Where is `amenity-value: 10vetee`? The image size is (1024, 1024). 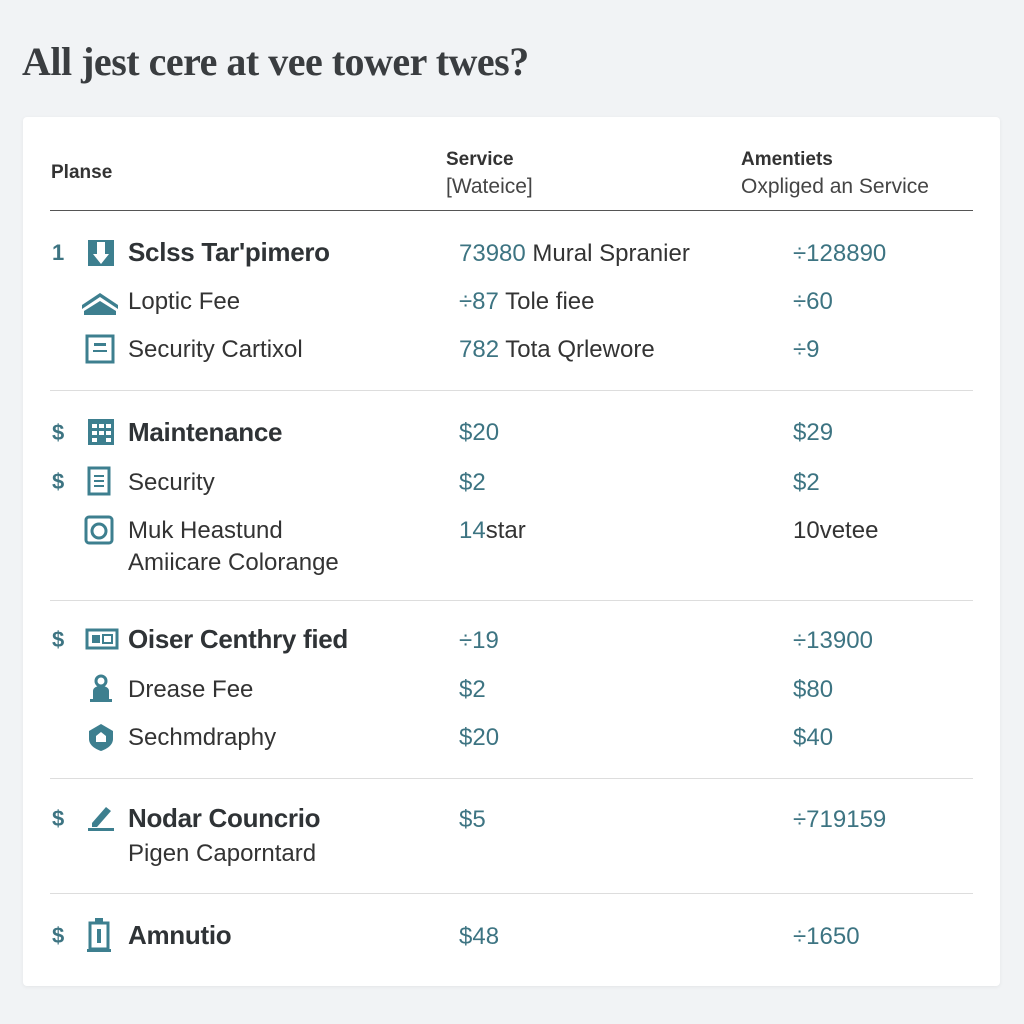
amenity-value: 10vetee is located at coordinates (835, 531).